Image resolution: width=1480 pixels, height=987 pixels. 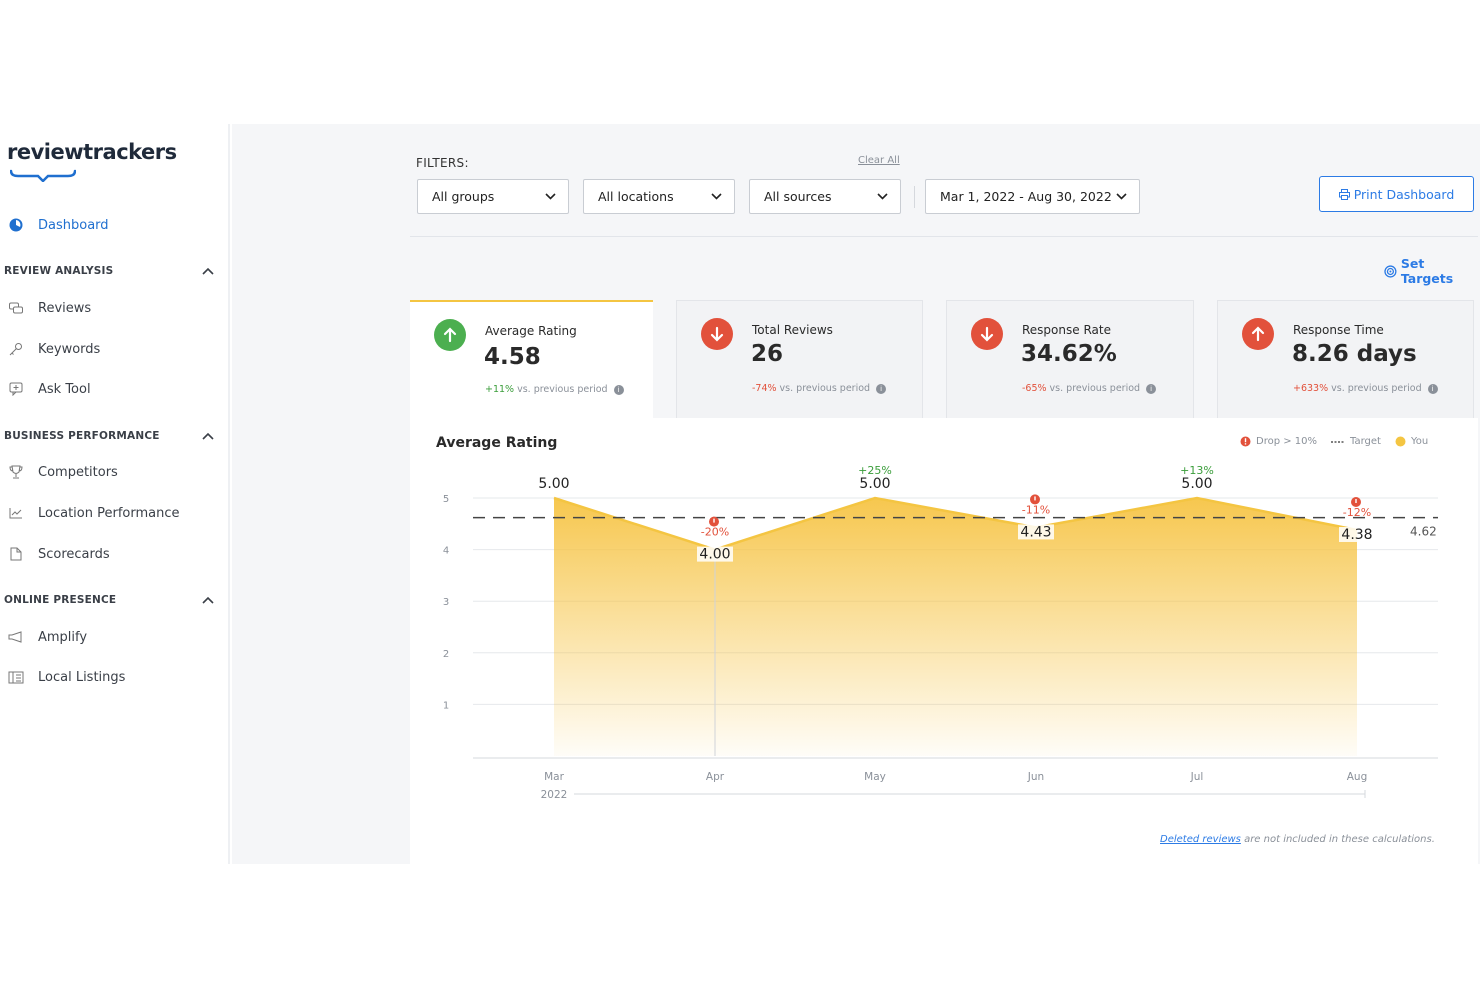 What do you see at coordinates (512, 357) in the screenshot?
I see `kpi-value: 4.58` at bounding box center [512, 357].